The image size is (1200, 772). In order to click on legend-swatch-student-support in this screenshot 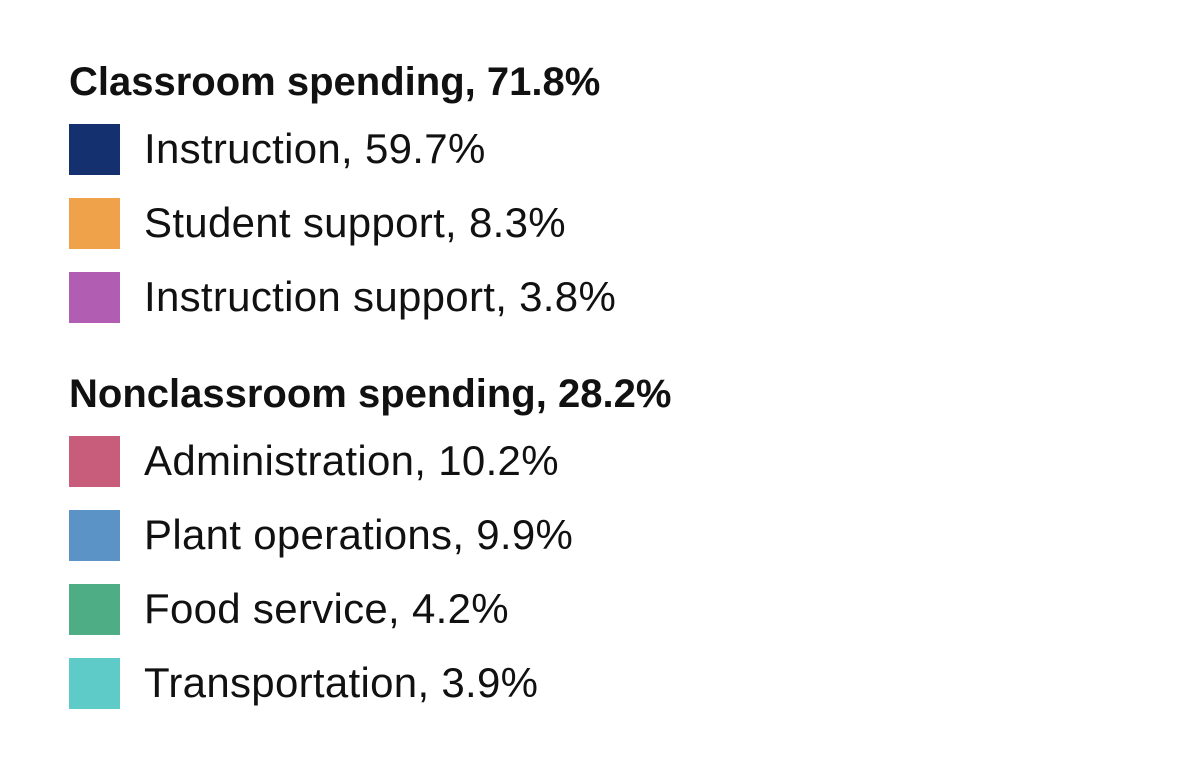, I will do `click(94, 223)`.